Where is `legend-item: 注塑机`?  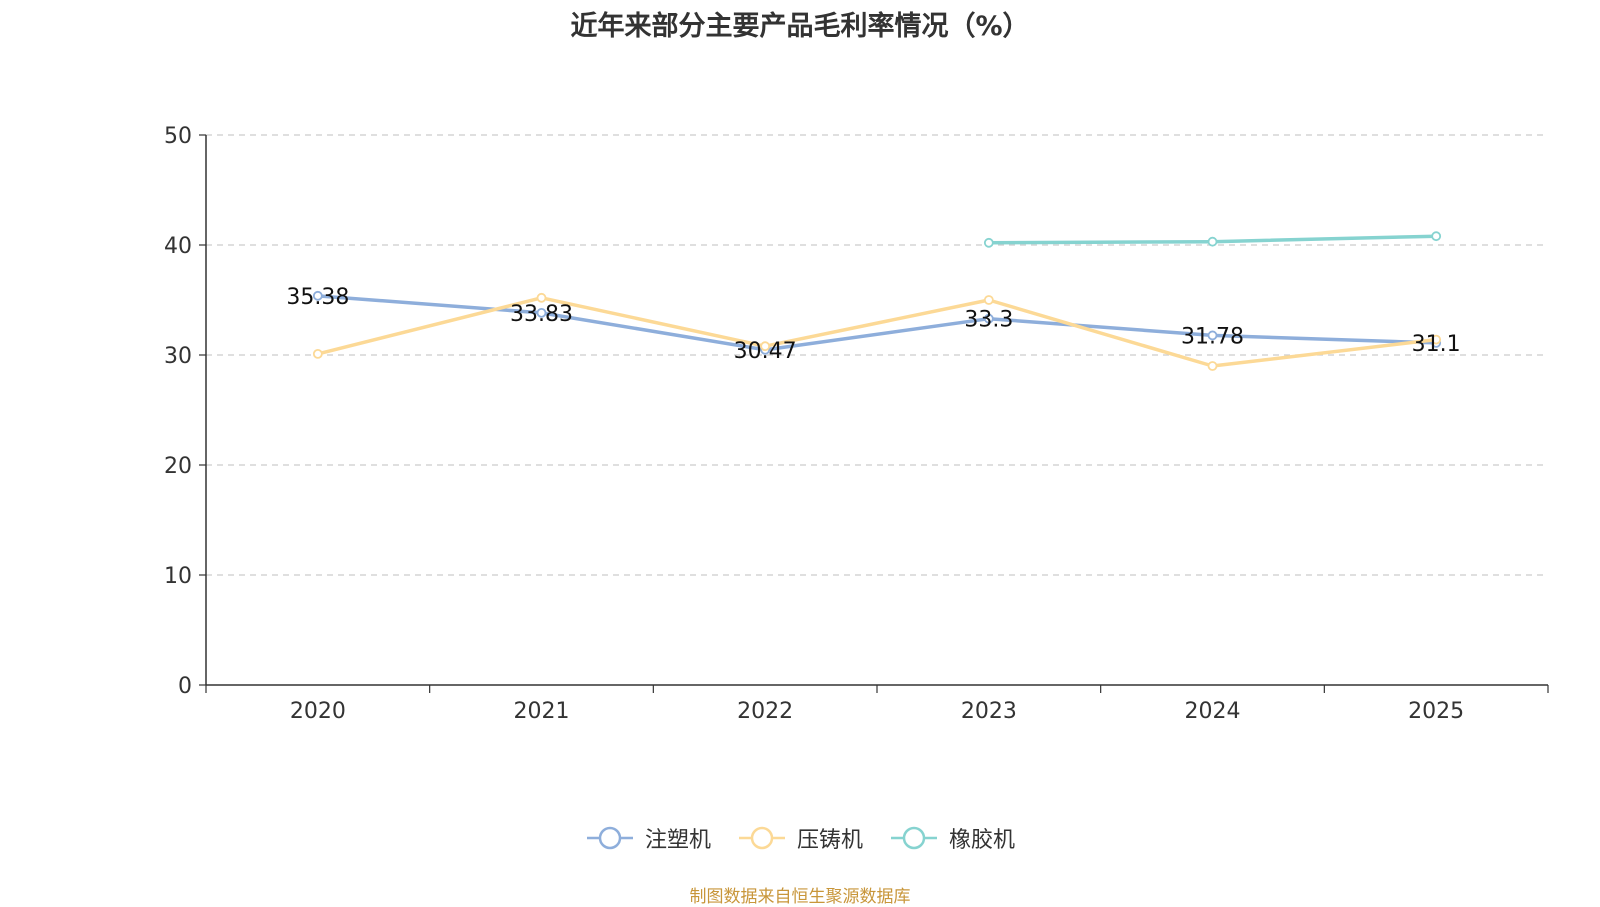 legend-item: 注塑机 is located at coordinates (648, 838).